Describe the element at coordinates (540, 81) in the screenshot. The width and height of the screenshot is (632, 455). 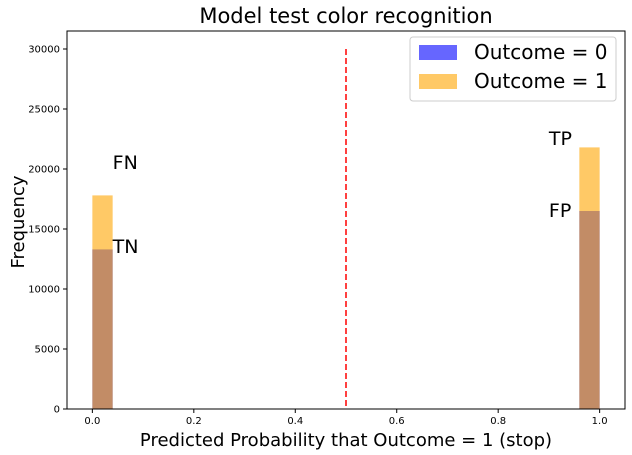
I see `legend-label: Outcome = 1` at that location.